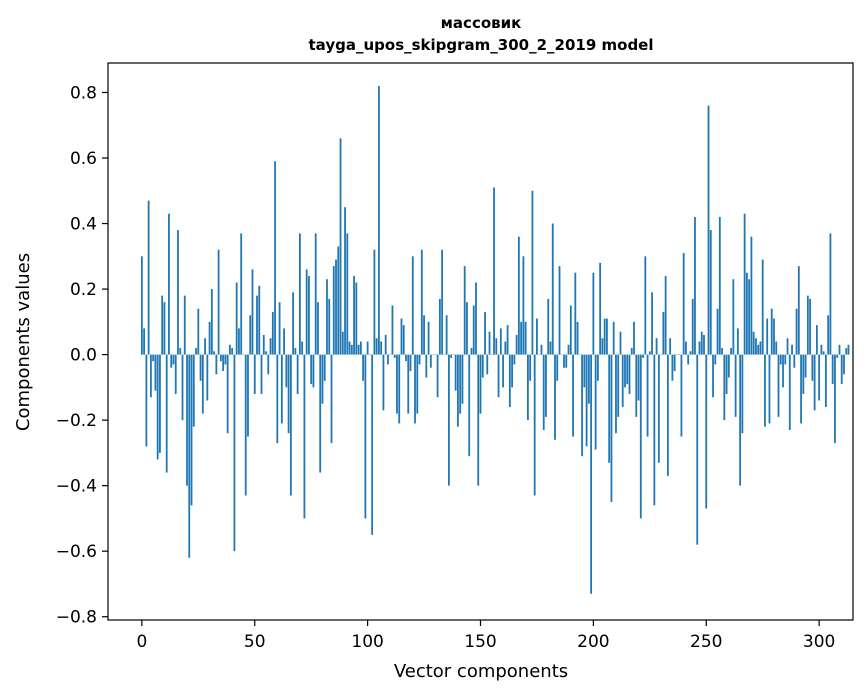  What do you see at coordinates (82, 355) in the screenshot?
I see `y-axis-ticks: −0.8 −0.6 −0.4 −0.2 0.0 0.2 0.4 0.6 0.8` at bounding box center [82, 355].